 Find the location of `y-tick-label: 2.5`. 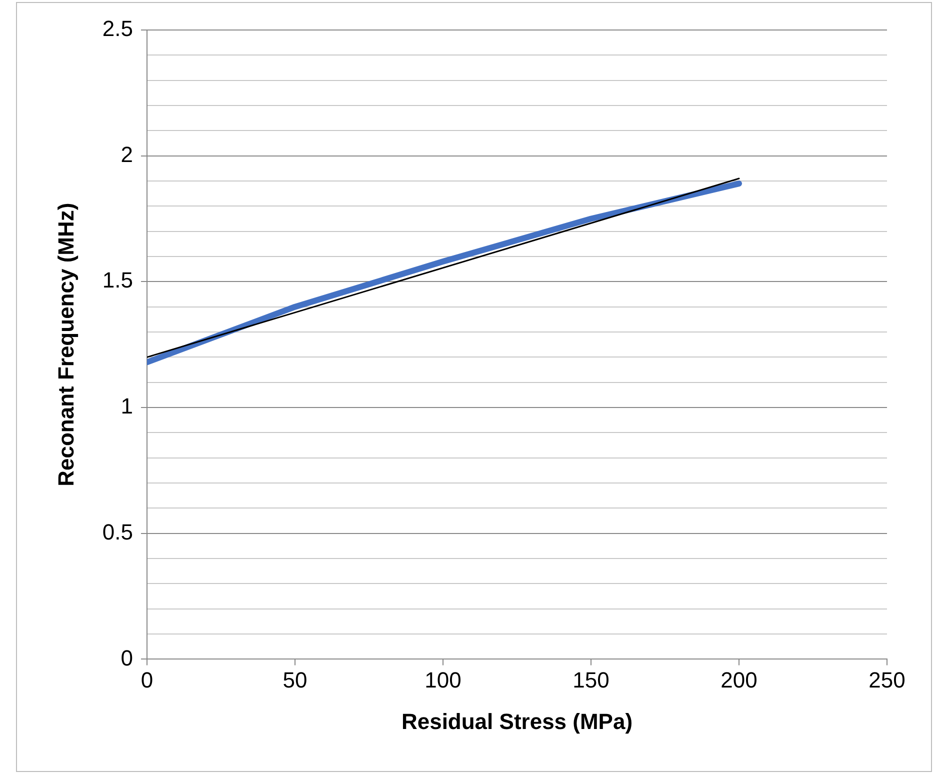

y-tick-label: 2.5 is located at coordinates (117, 29).